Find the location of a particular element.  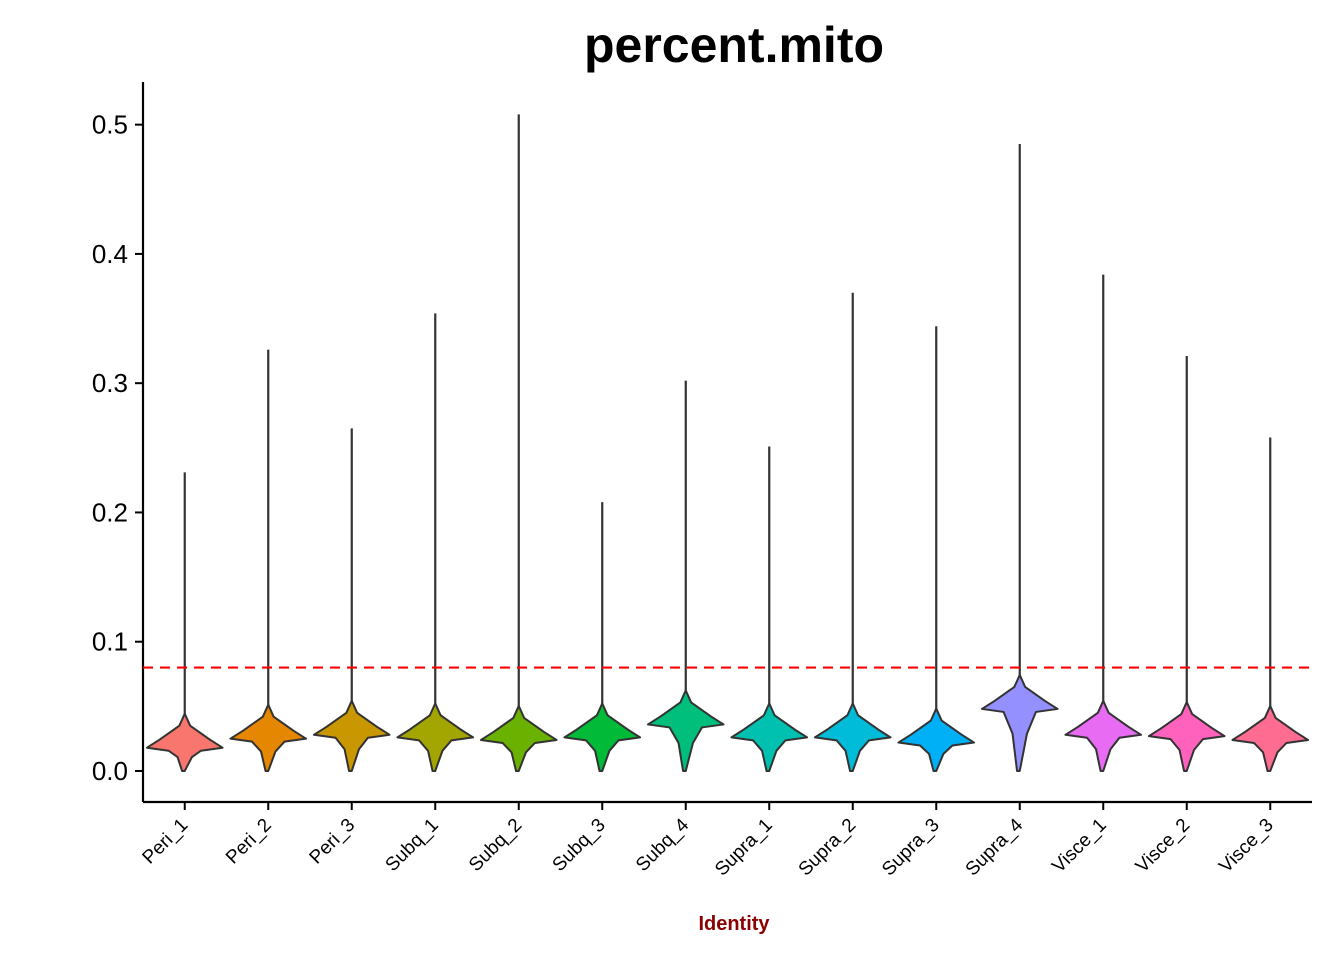

y-tick-label: 0.2 is located at coordinates (110, 512).